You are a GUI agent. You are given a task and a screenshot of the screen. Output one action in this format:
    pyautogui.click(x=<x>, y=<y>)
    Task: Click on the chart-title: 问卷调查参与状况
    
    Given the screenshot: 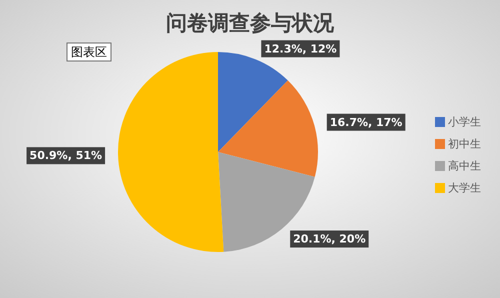 What is the action you would take?
    pyautogui.click(x=250, y=23)
    